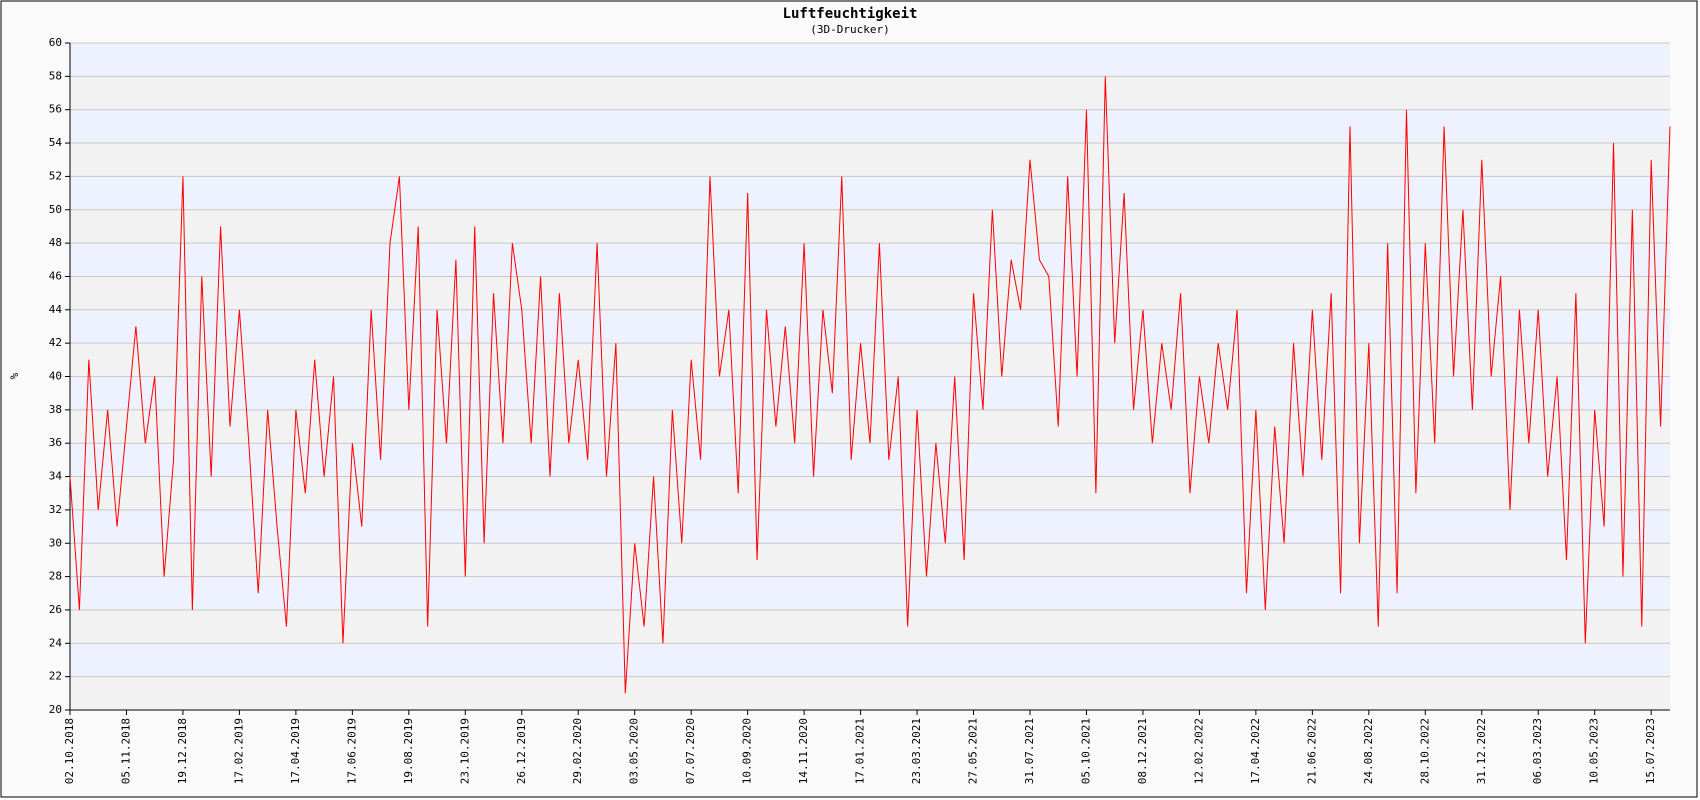  I want to click on x-tick-label: 24.08.2022, so click(1368, 751).